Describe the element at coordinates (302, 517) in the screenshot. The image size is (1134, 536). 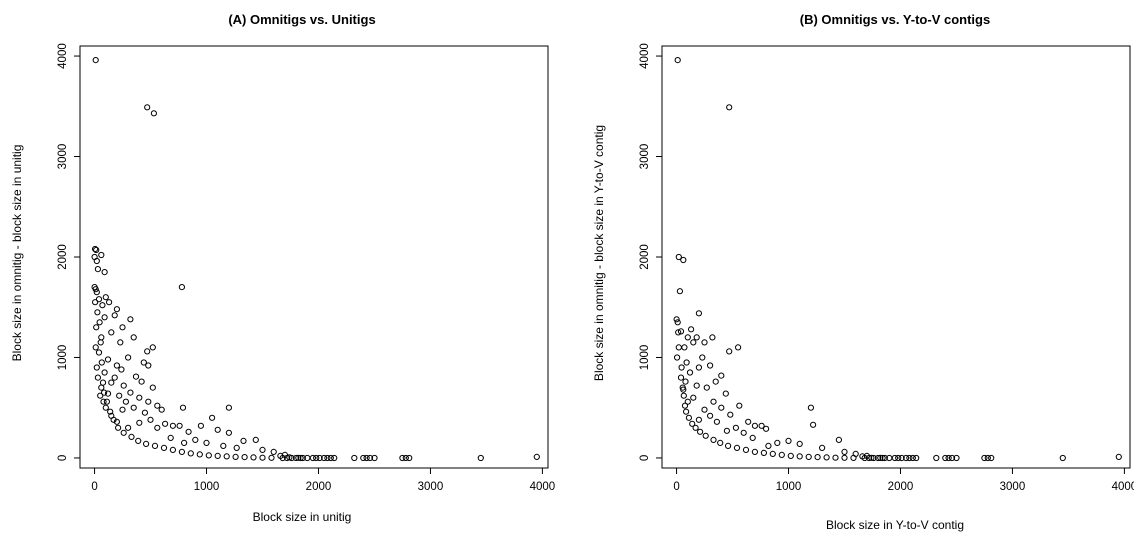
I see `x-axis-label: Block size in unitig` at that location.